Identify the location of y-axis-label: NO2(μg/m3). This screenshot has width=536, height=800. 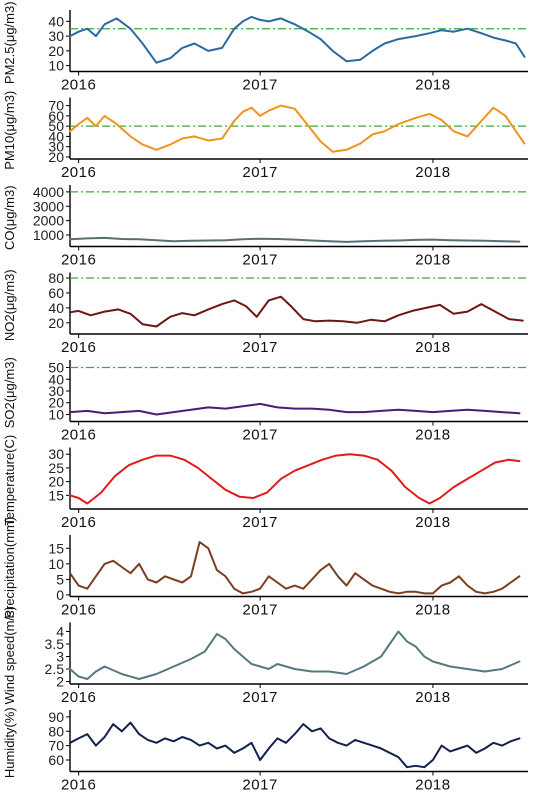
(9, 305).